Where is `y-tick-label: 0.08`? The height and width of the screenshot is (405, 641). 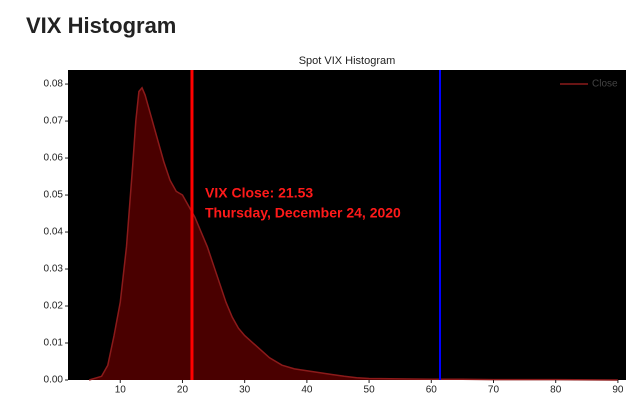
y-tick-label: 0.08 is located at coordinates (54, 84).